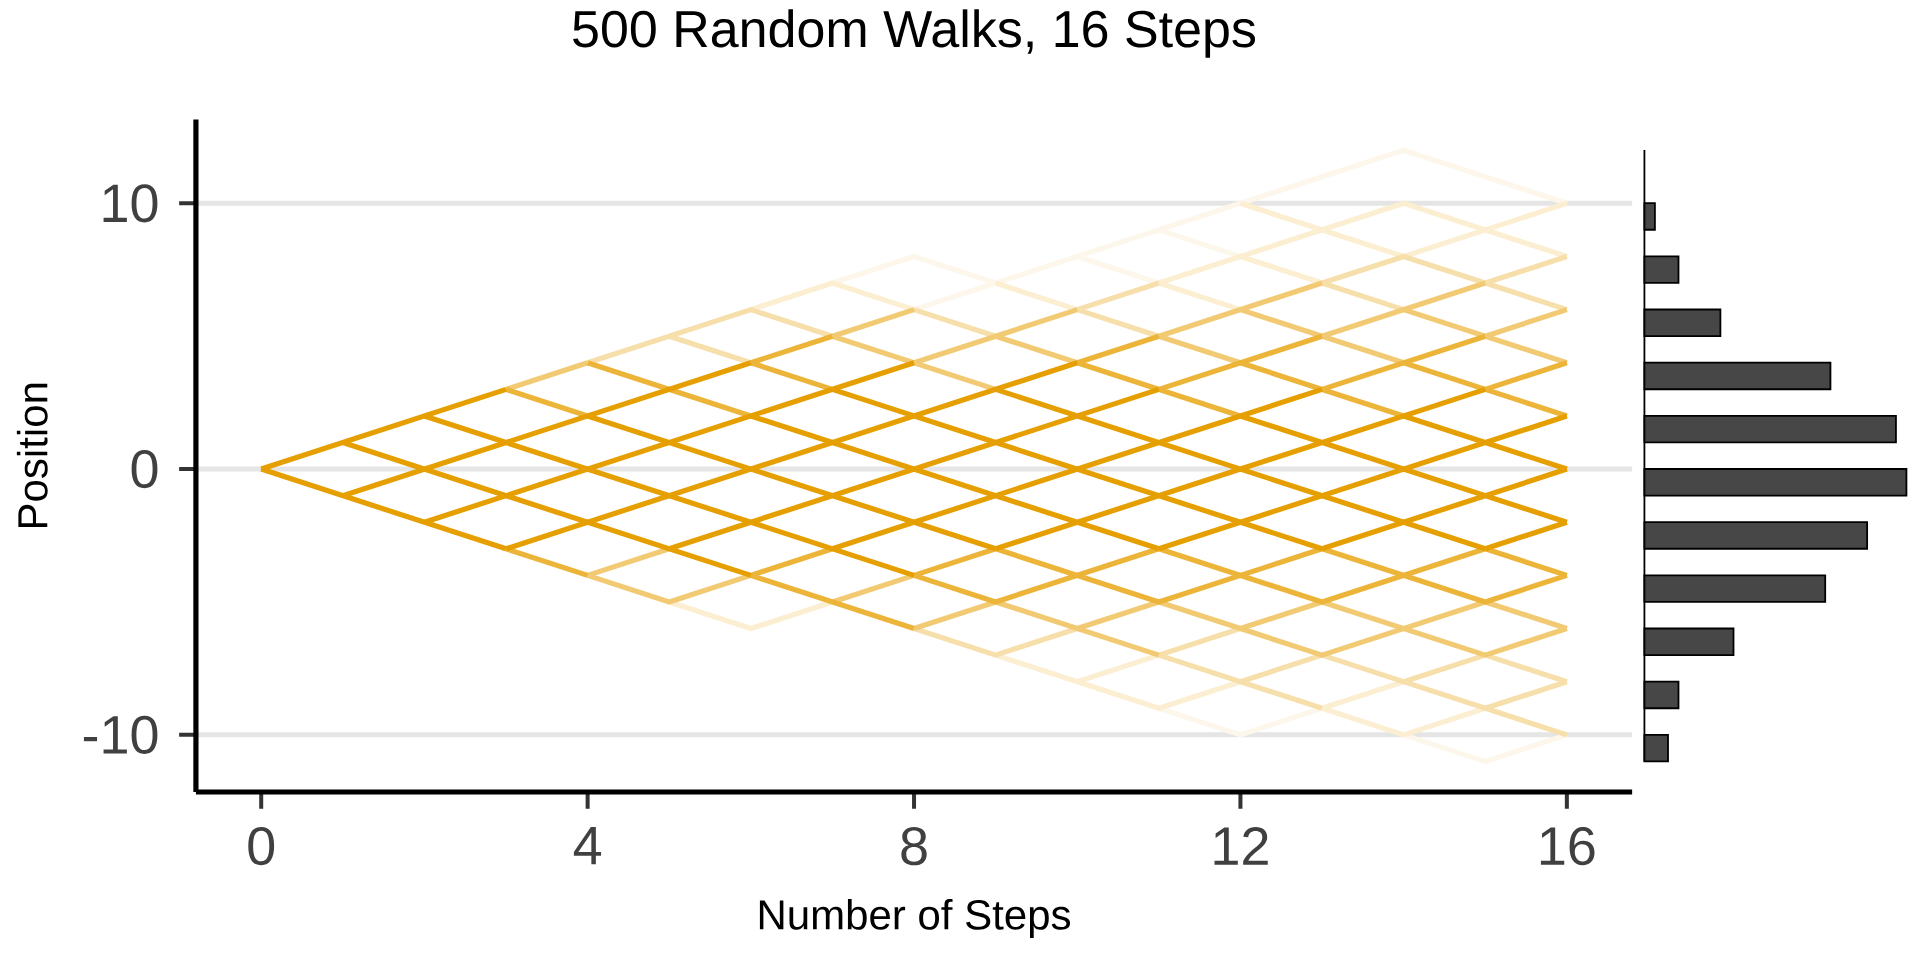 The height and width of the screenshot is (960, 1920). I want to click on x-tick-label: 12, so click(1241, 846).